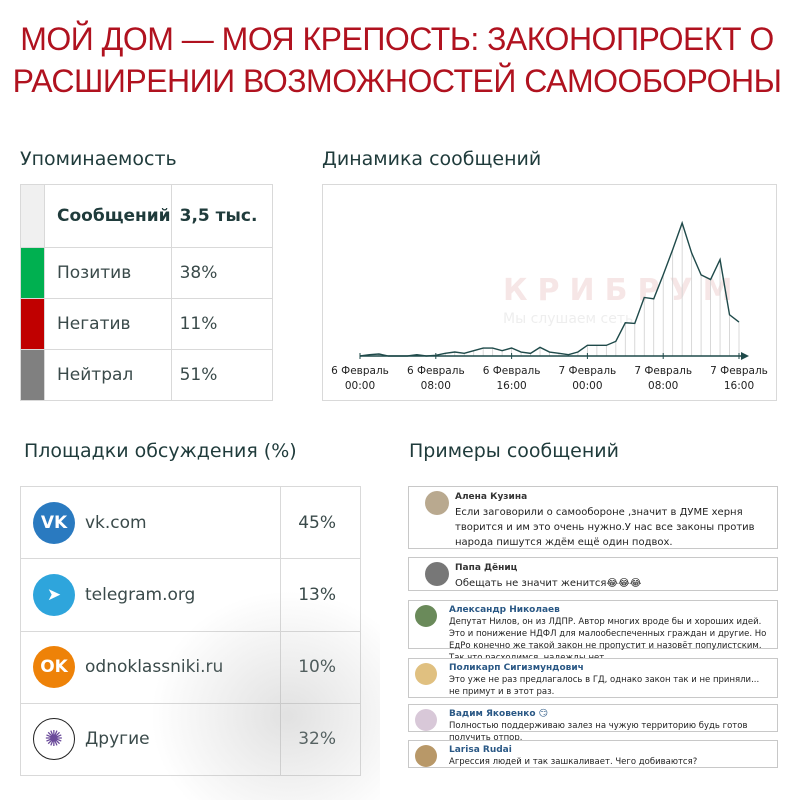  What do you see at coordinates (512, 379) in the screenshot?
I see `x-tick-label: 6 Февраль 16:00` at bounding box center [512, 379].